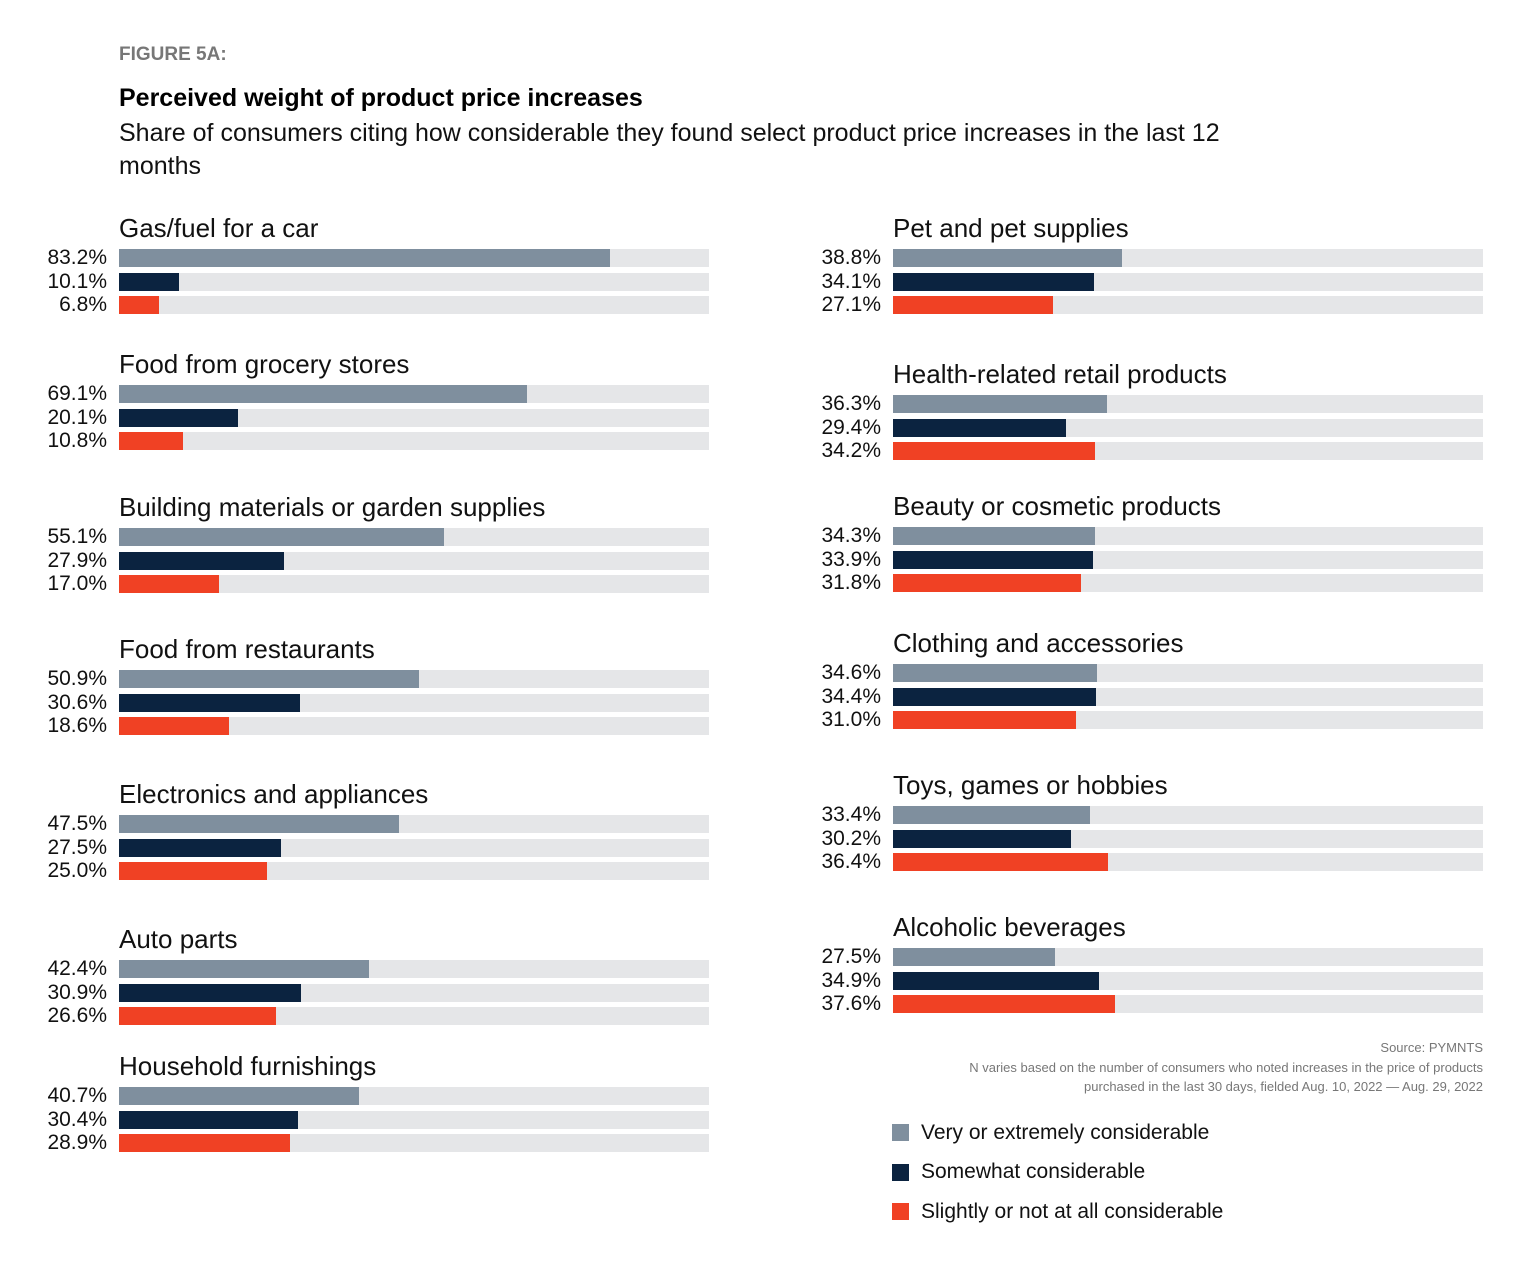 The image size is (1536, 1265). Describe the element at coordinates (77, 678) in the screenshot. I see `data-label: 50.9%` at that location.